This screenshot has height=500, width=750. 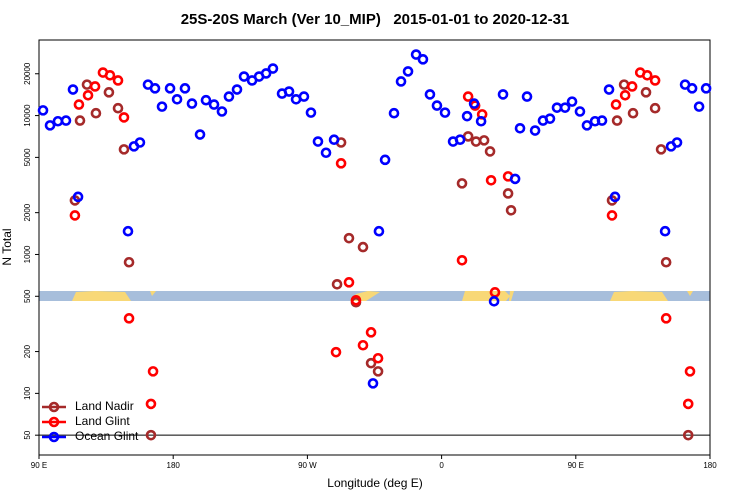 What do you see at coordinates (27, 115) in the screenshot?
I see `y-tick-label: 10000` at bounding box center [27, 115].